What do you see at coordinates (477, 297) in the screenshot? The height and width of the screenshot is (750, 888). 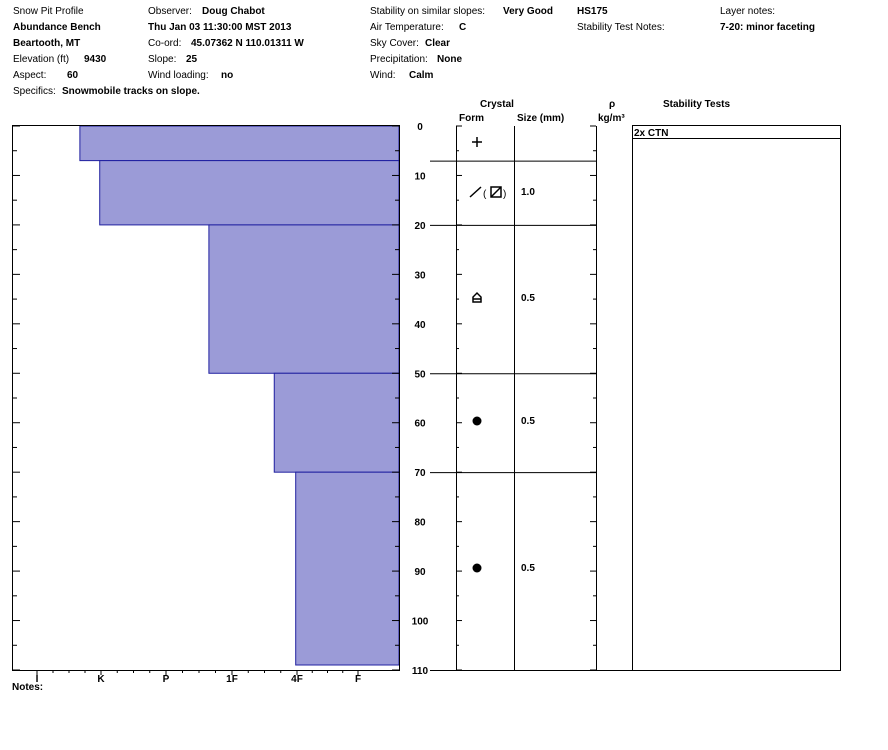 I see `depth-hoar-icon` at bounding box center [477, 297].